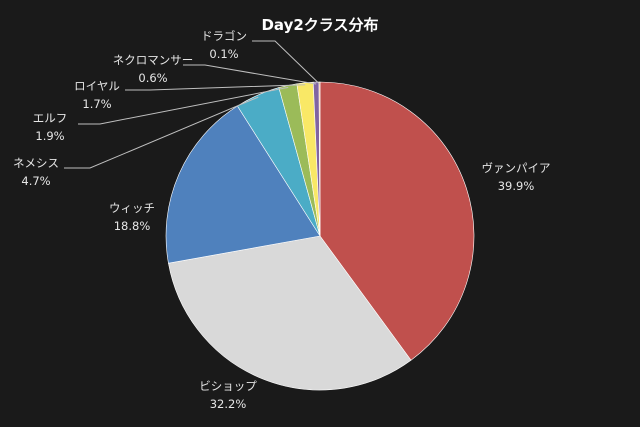  Describe the element at coordinates (319, 25) in the screenshot. I see `chart-title: Day2クラス分布` at that location.